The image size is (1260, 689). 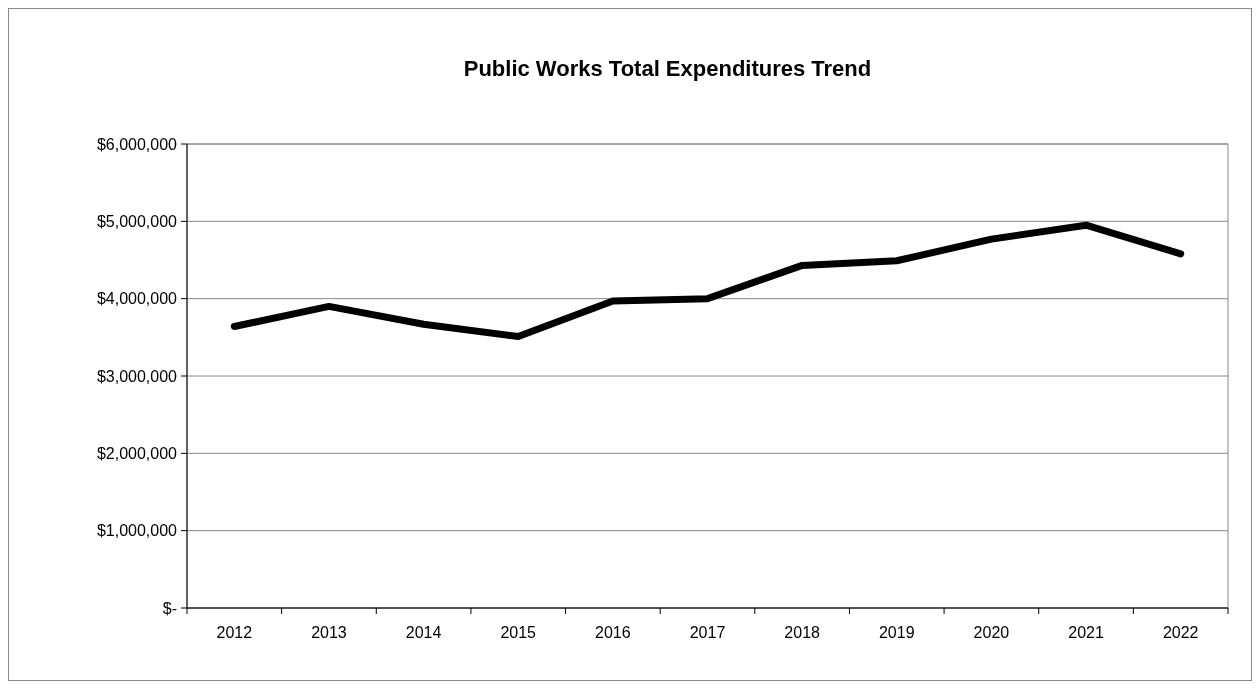 I want to click on y-tick-label: $5,000,000, so click(x=137, y=221).